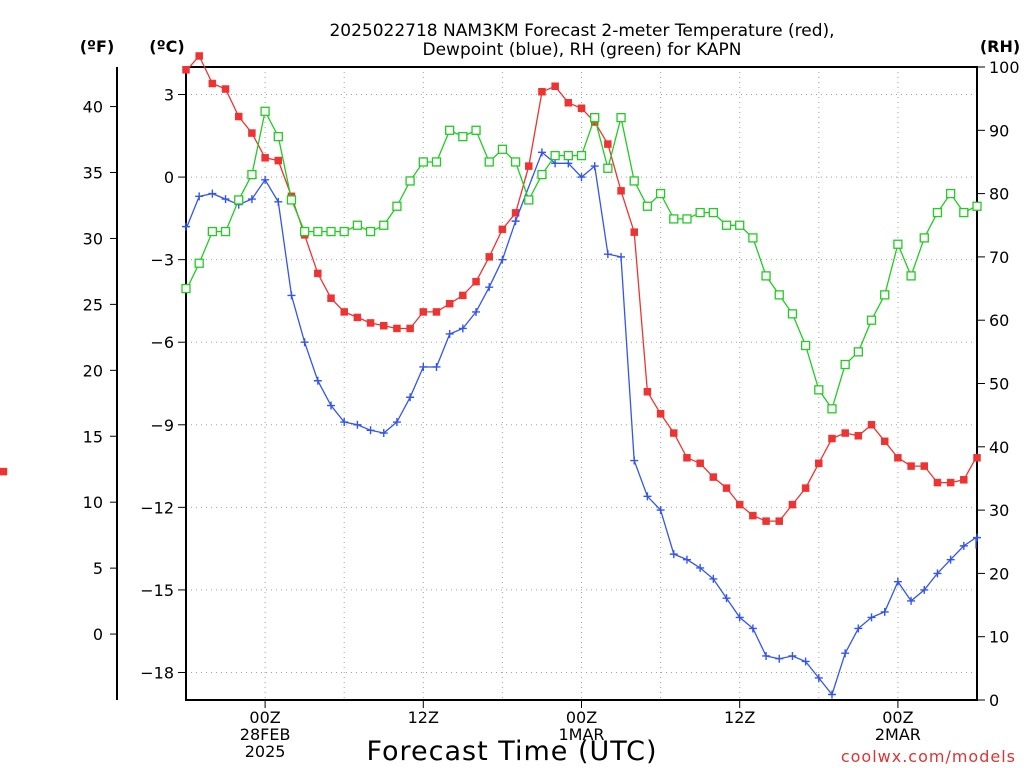 Image resolution: width=1024 pixels, height=768 pixels. I want to click on rh-tick-label: 60, so click(999, 320).